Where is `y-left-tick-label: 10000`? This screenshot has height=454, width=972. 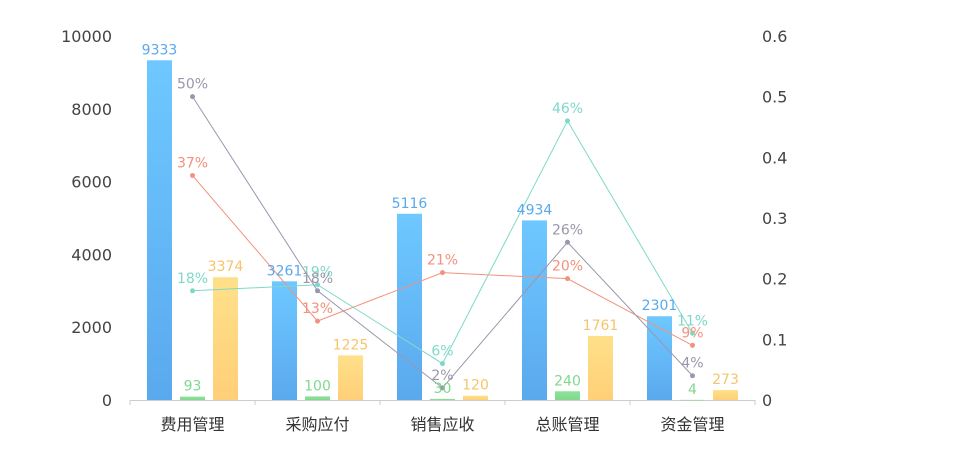
y-left-tick-label: 10000 is located at coordinates (86, 36).